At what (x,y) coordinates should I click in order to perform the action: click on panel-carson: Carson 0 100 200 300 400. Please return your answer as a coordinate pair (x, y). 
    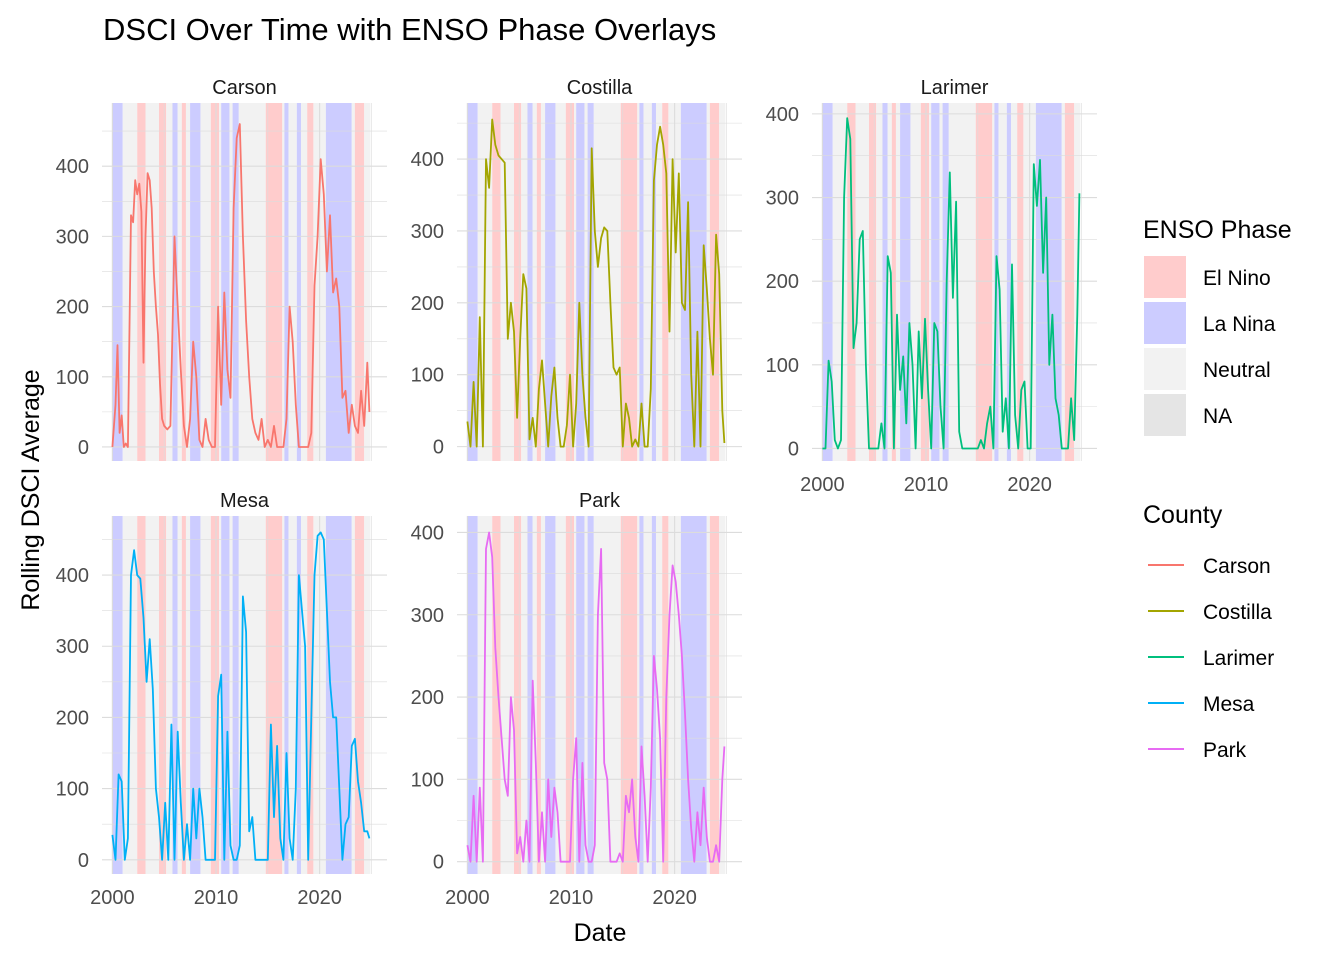
    Looking at the image, I should click on (221, 269).